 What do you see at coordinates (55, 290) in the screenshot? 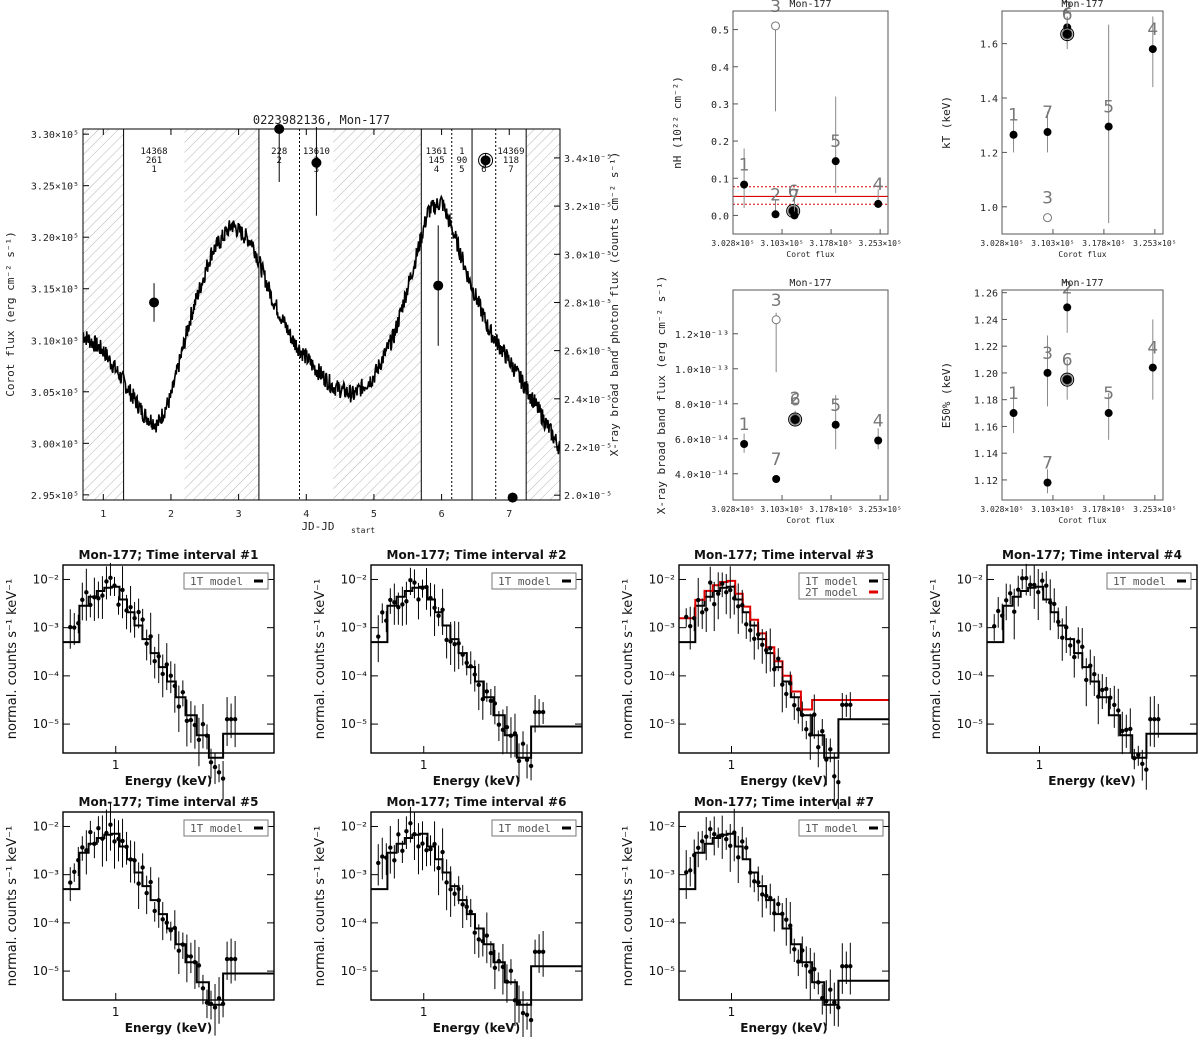
I see `y-tick-label: 3.15×10⁵` at bounding box center [55, 290].